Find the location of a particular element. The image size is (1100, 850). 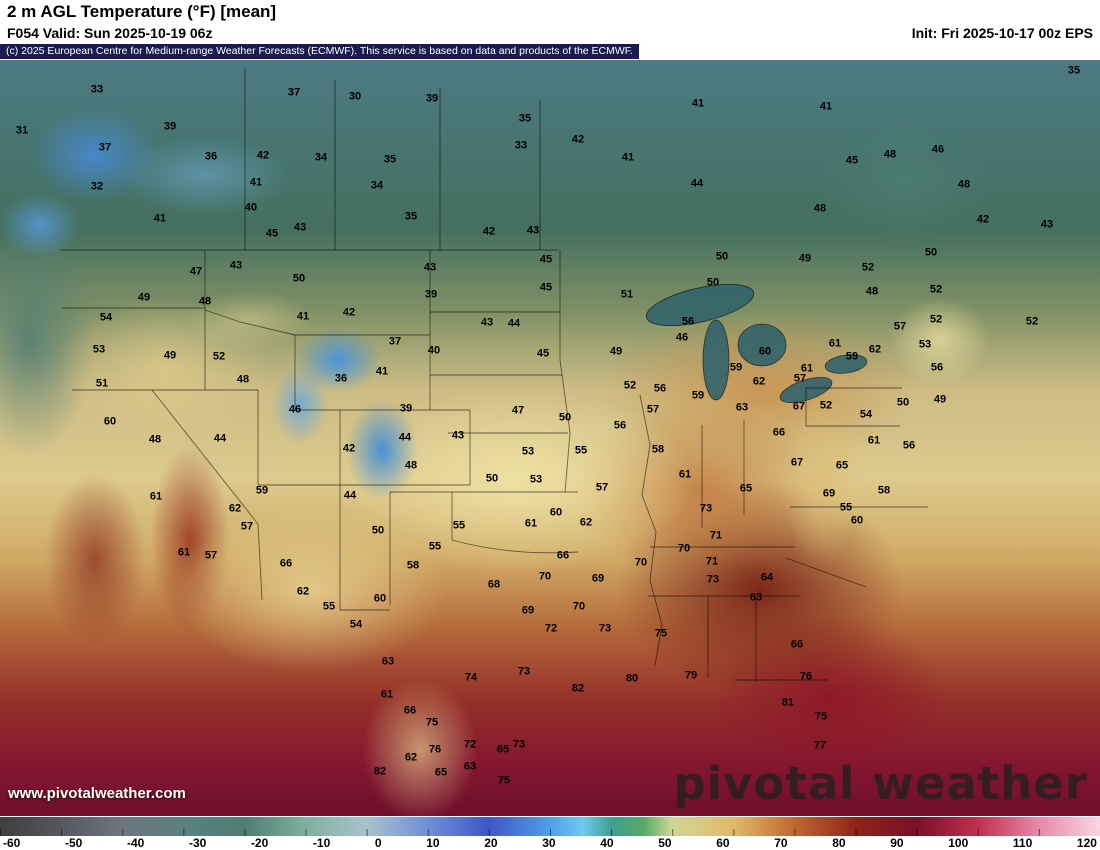

colorbar-tick-label: 60 is located at coordinates (723, 843).